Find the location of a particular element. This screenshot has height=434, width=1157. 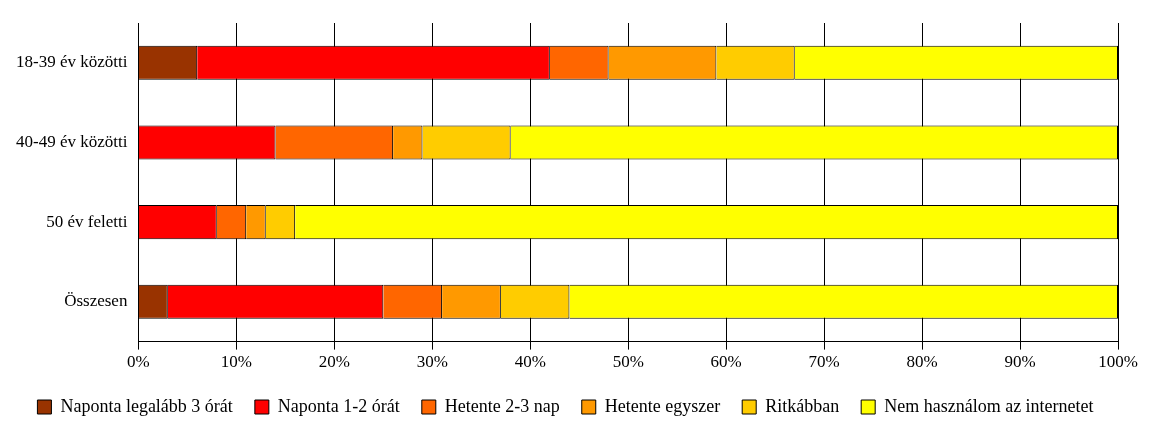

x-tick-label: 100% is located at coordinates (1118, 362).